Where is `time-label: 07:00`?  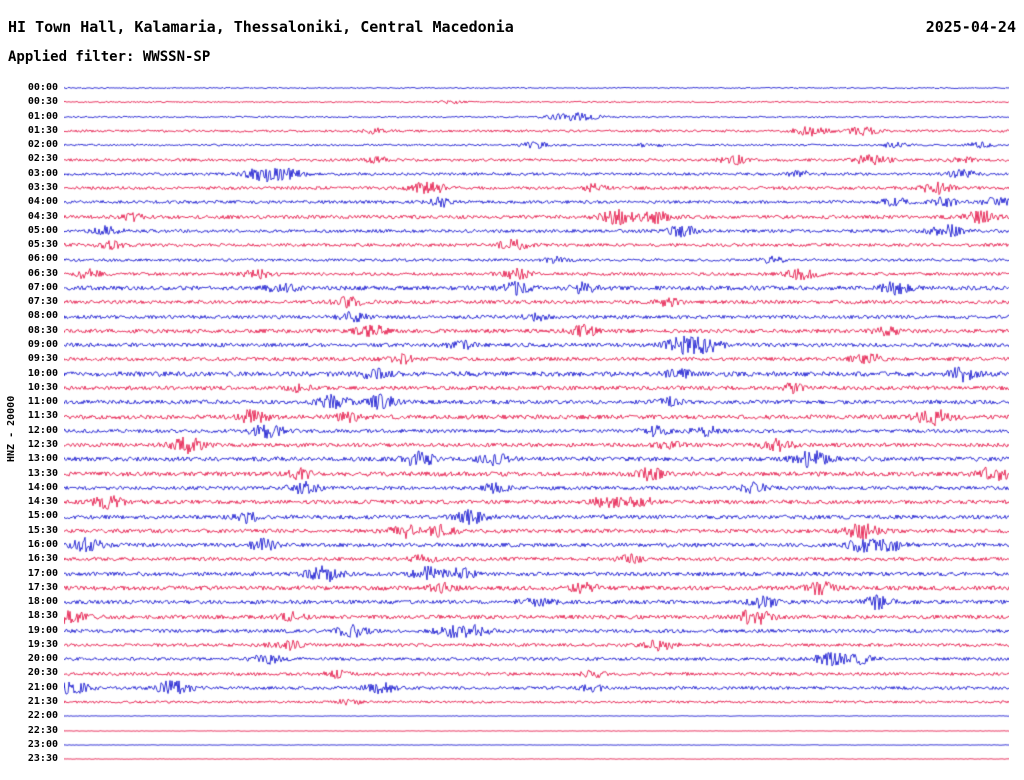 time-label: 07:00 is located at coordinates (42, 287).